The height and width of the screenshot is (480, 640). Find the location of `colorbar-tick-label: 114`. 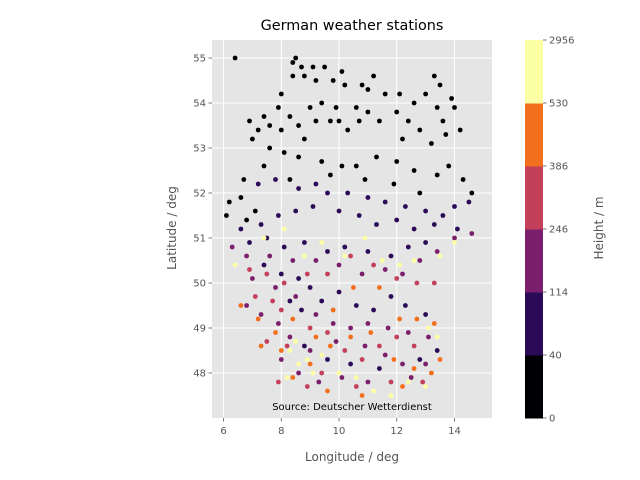

colorbar-tick-label: 114 is located at coordinates (558, 293).